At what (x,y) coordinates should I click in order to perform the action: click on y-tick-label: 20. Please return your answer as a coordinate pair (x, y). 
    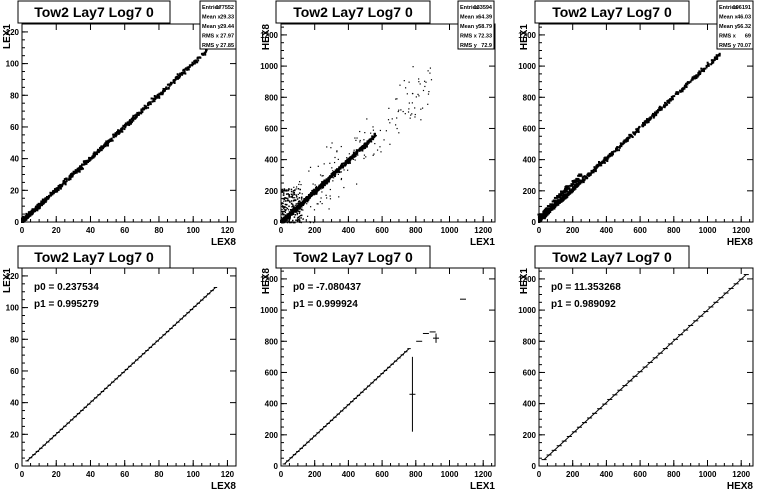
    Looking at the image, I should click on (14, 434).